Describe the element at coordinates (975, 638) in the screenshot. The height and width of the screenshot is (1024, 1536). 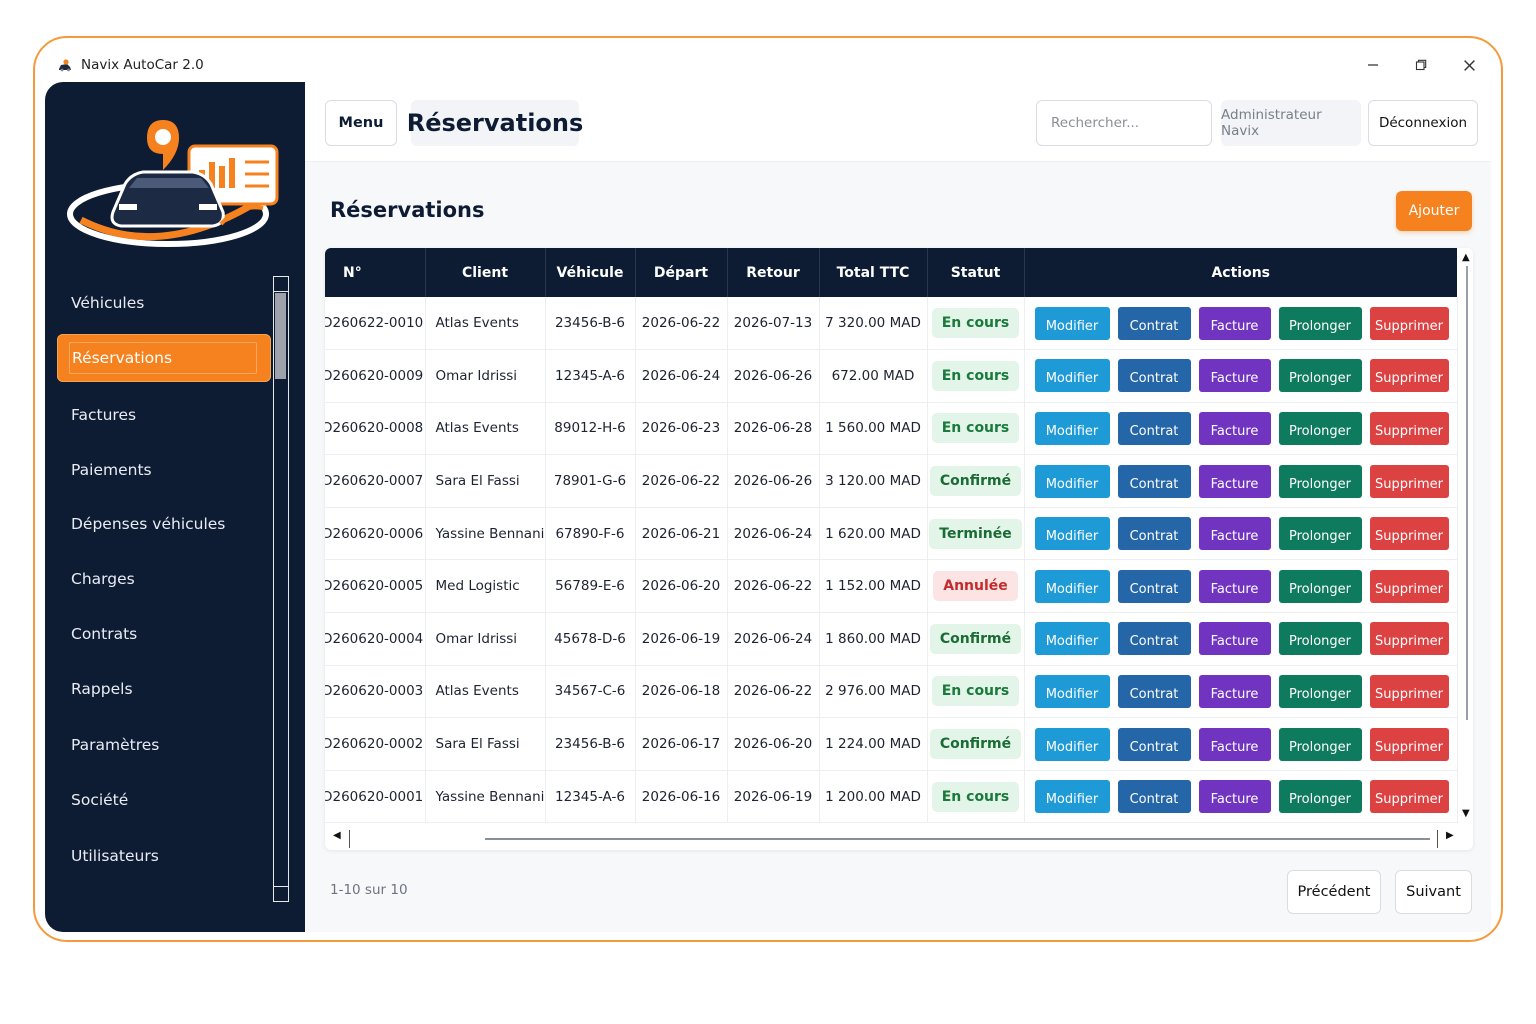
I see `status-badge: Confirmé` at that location.